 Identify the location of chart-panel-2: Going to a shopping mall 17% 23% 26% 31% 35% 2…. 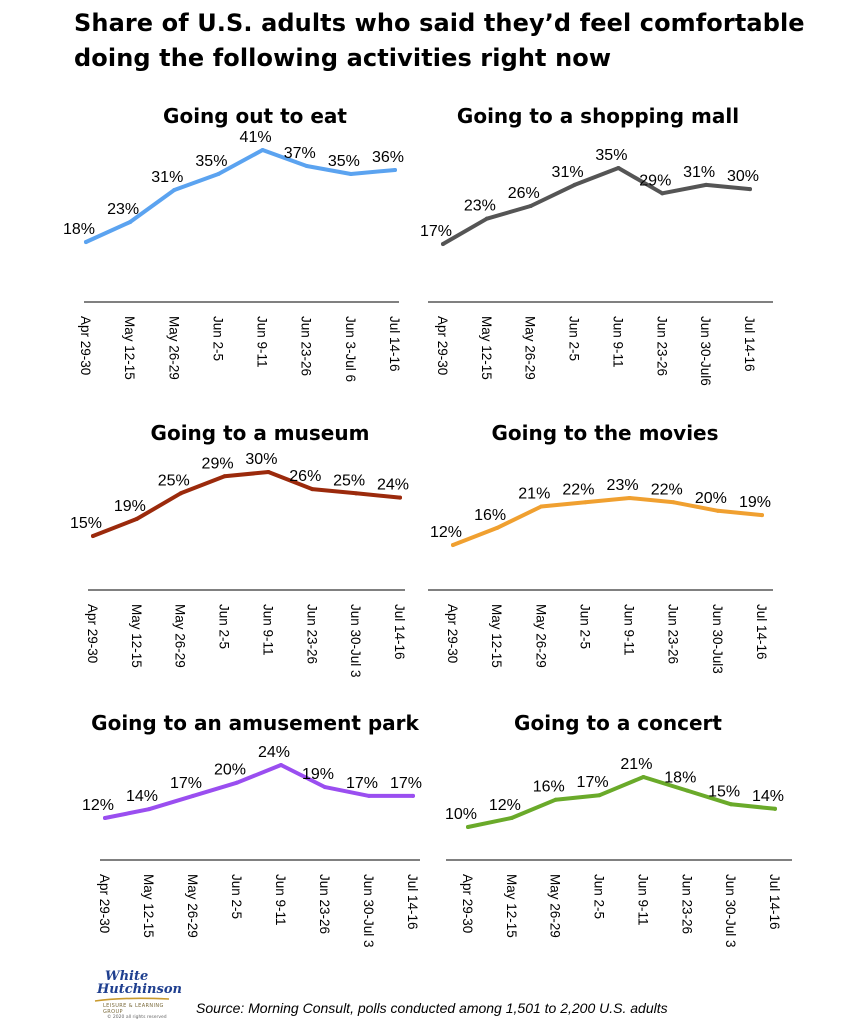
(596, 245).